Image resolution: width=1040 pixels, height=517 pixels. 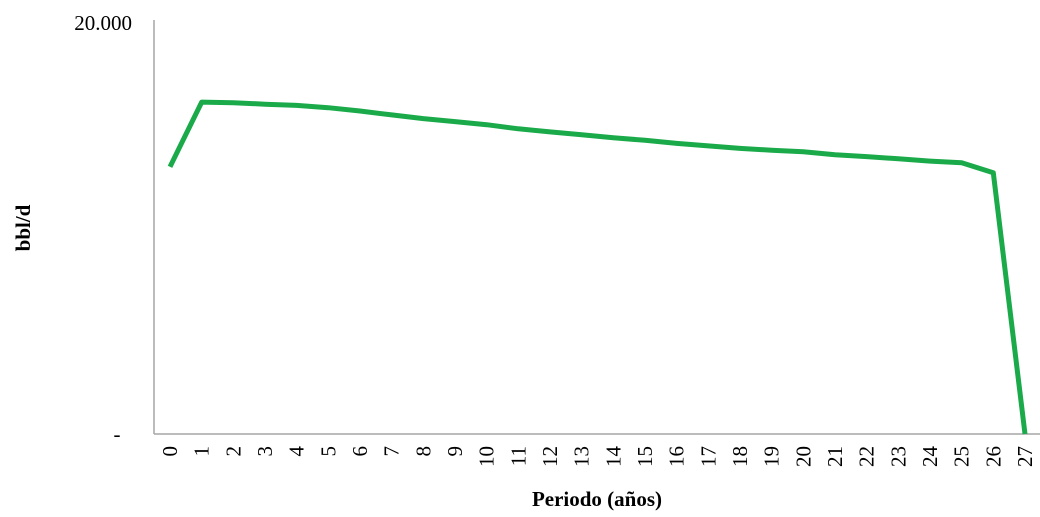 I want to click on x-axis-title: Periodo (años), so click(x=597, y=499).